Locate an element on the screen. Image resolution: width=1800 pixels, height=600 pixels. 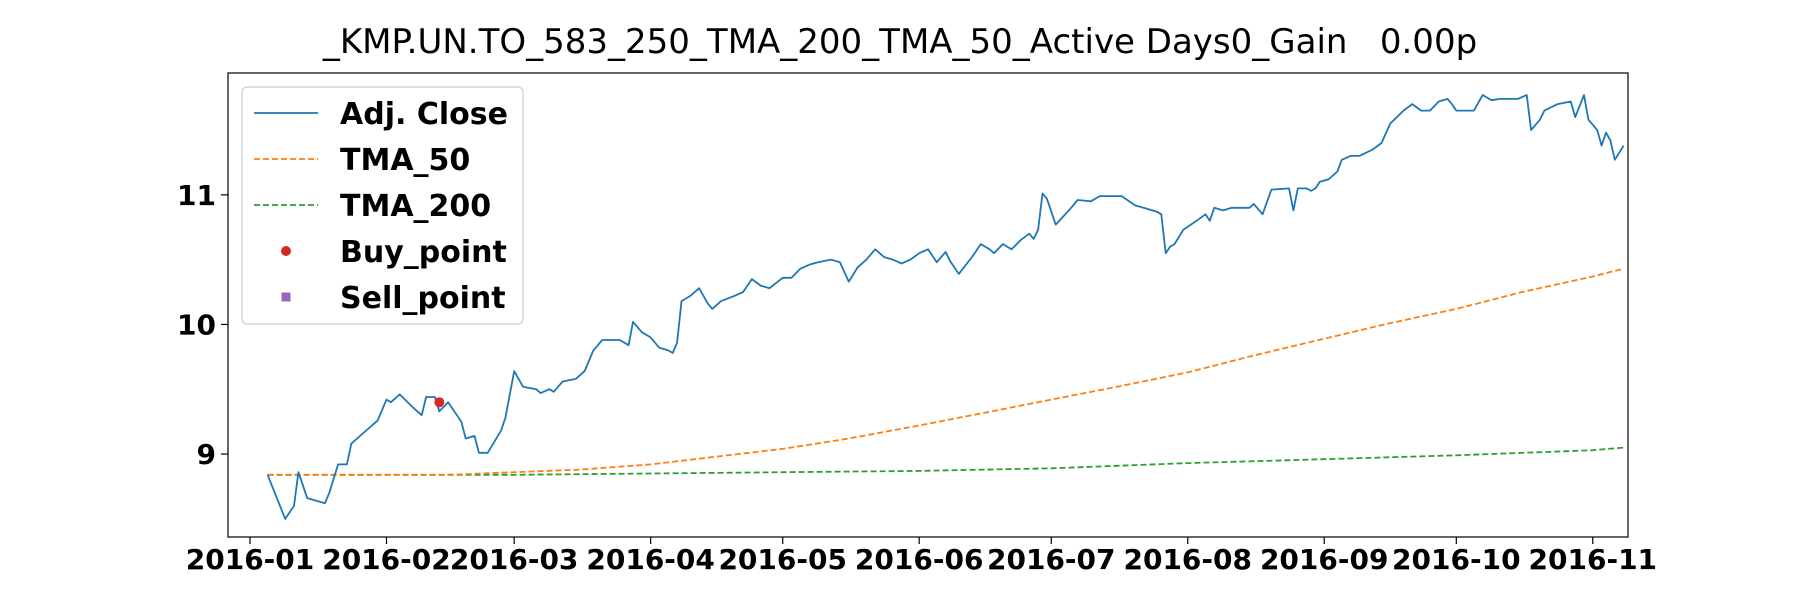
x-tick-label: 2016-11 is located at coordinates (1593, 559).